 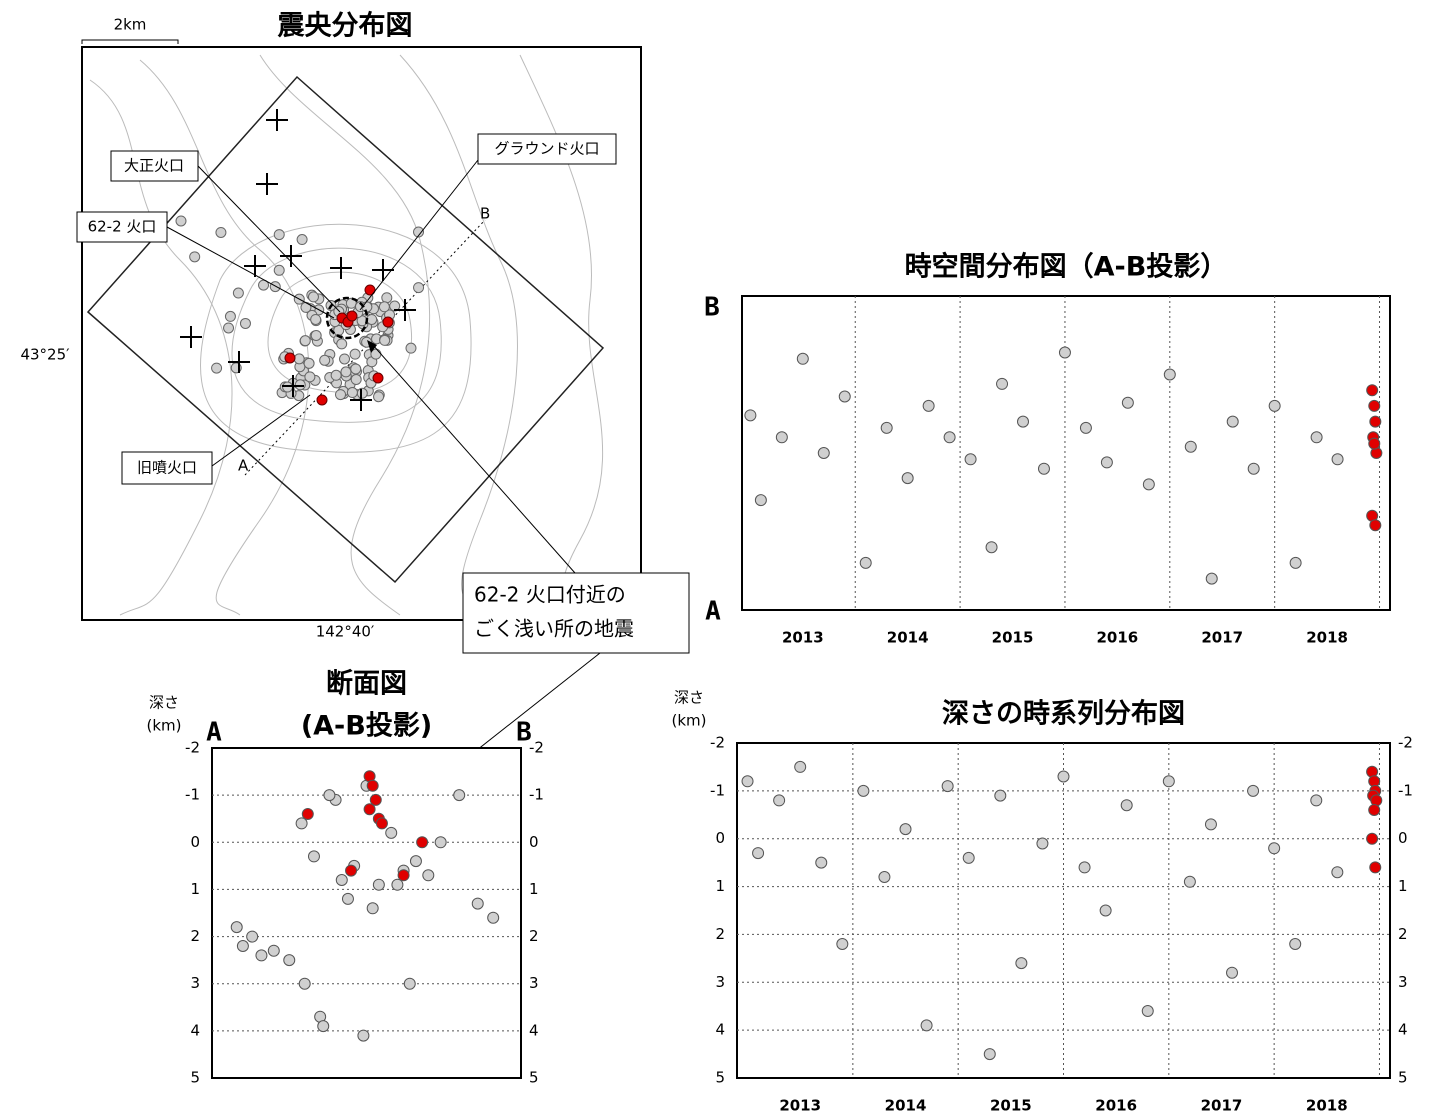 I want to click on note-line: ごく浅い所の地震, so click(x=554, y=629).